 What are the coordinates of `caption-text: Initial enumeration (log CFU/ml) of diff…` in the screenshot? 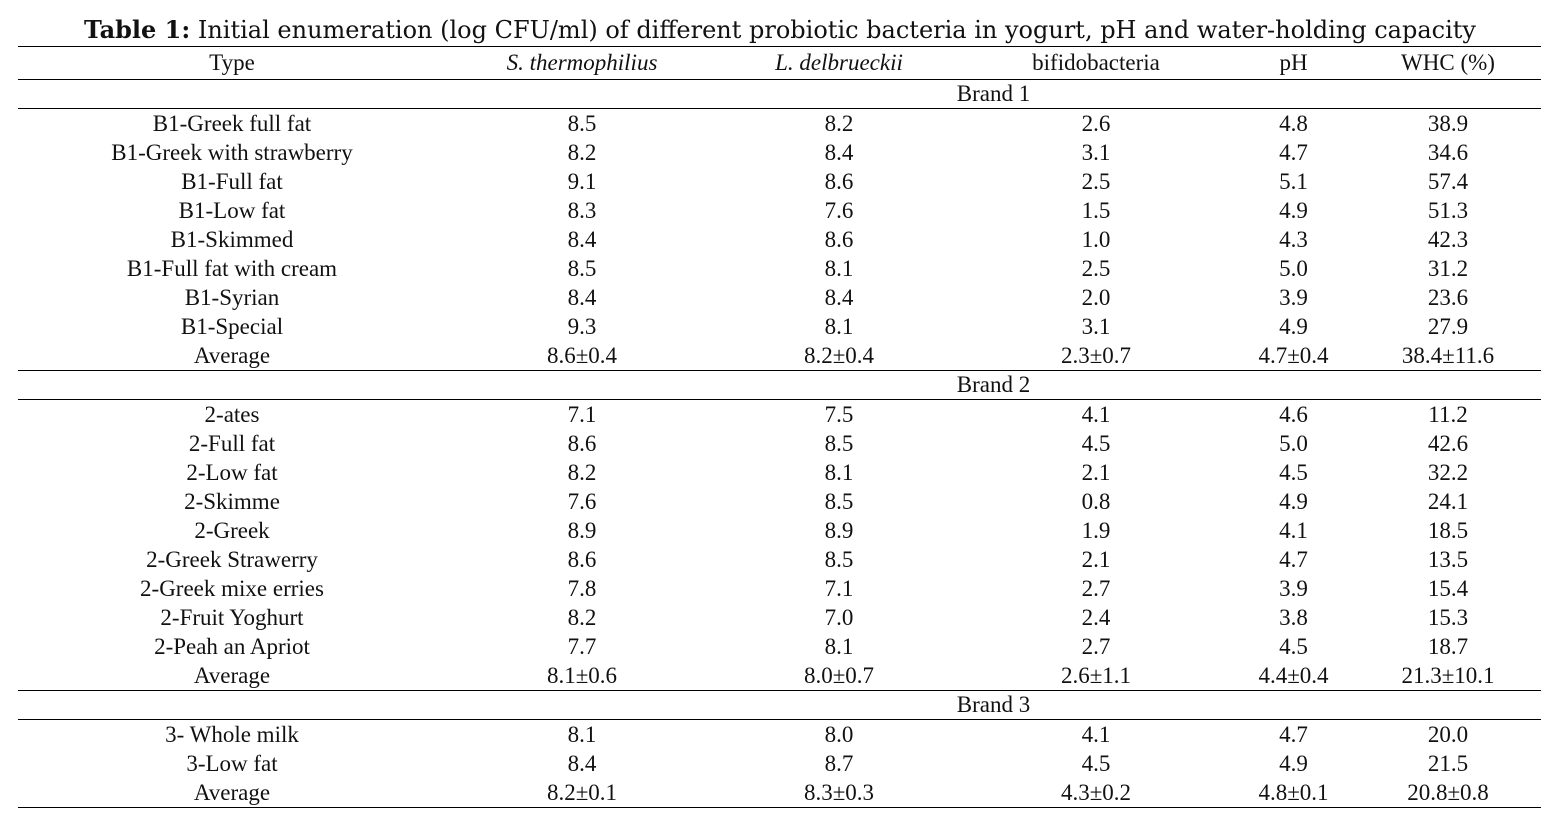 It's located at (833, 30).